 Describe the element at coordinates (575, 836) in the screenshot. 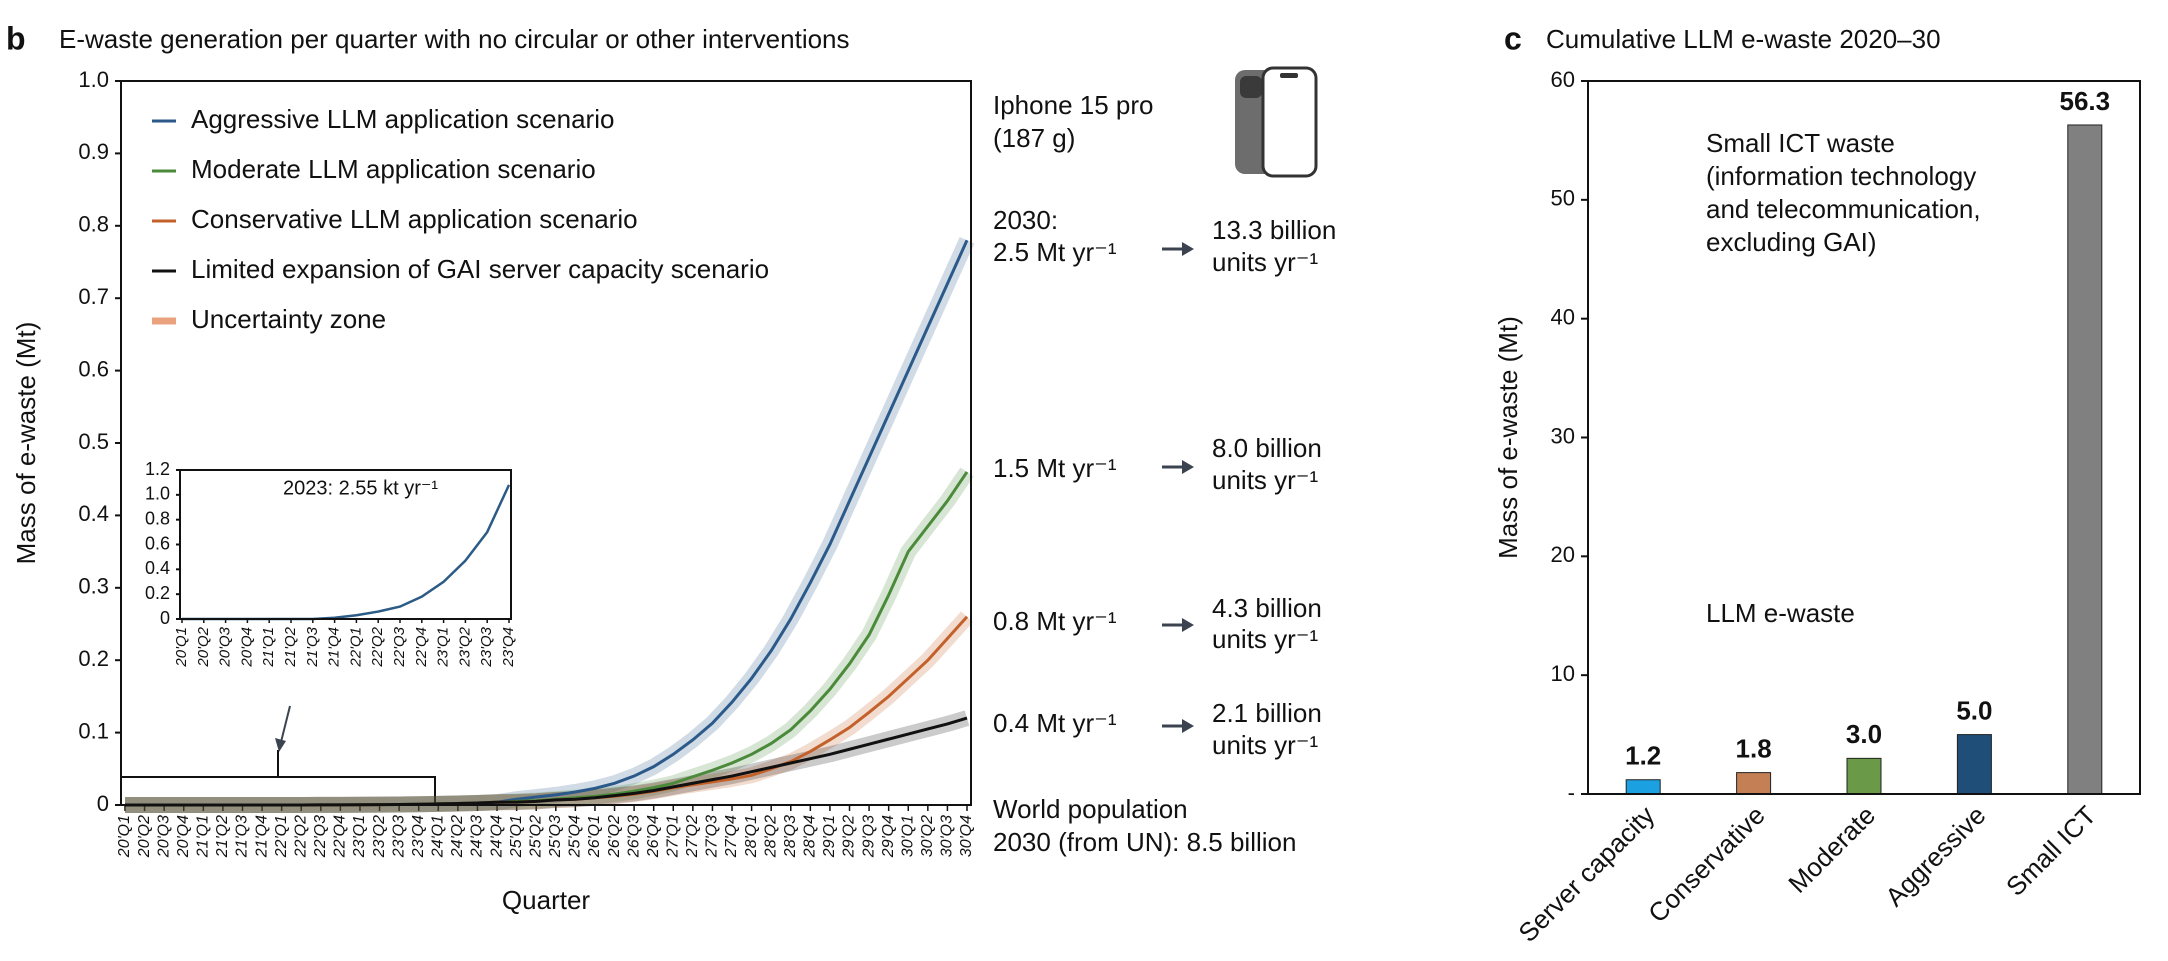

I see `x-tick-label: 25'Q4` at that location.